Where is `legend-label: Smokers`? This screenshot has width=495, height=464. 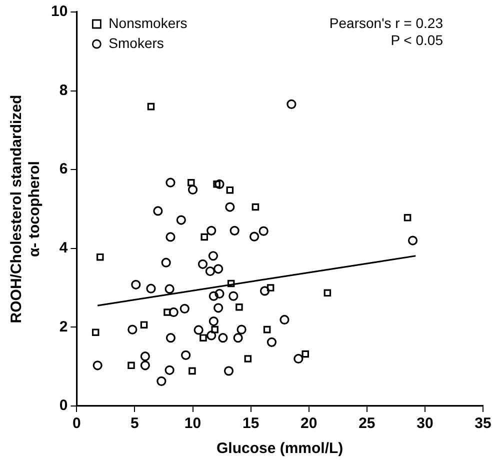
legend-label: Smokers is located at coordinates (136, 42).